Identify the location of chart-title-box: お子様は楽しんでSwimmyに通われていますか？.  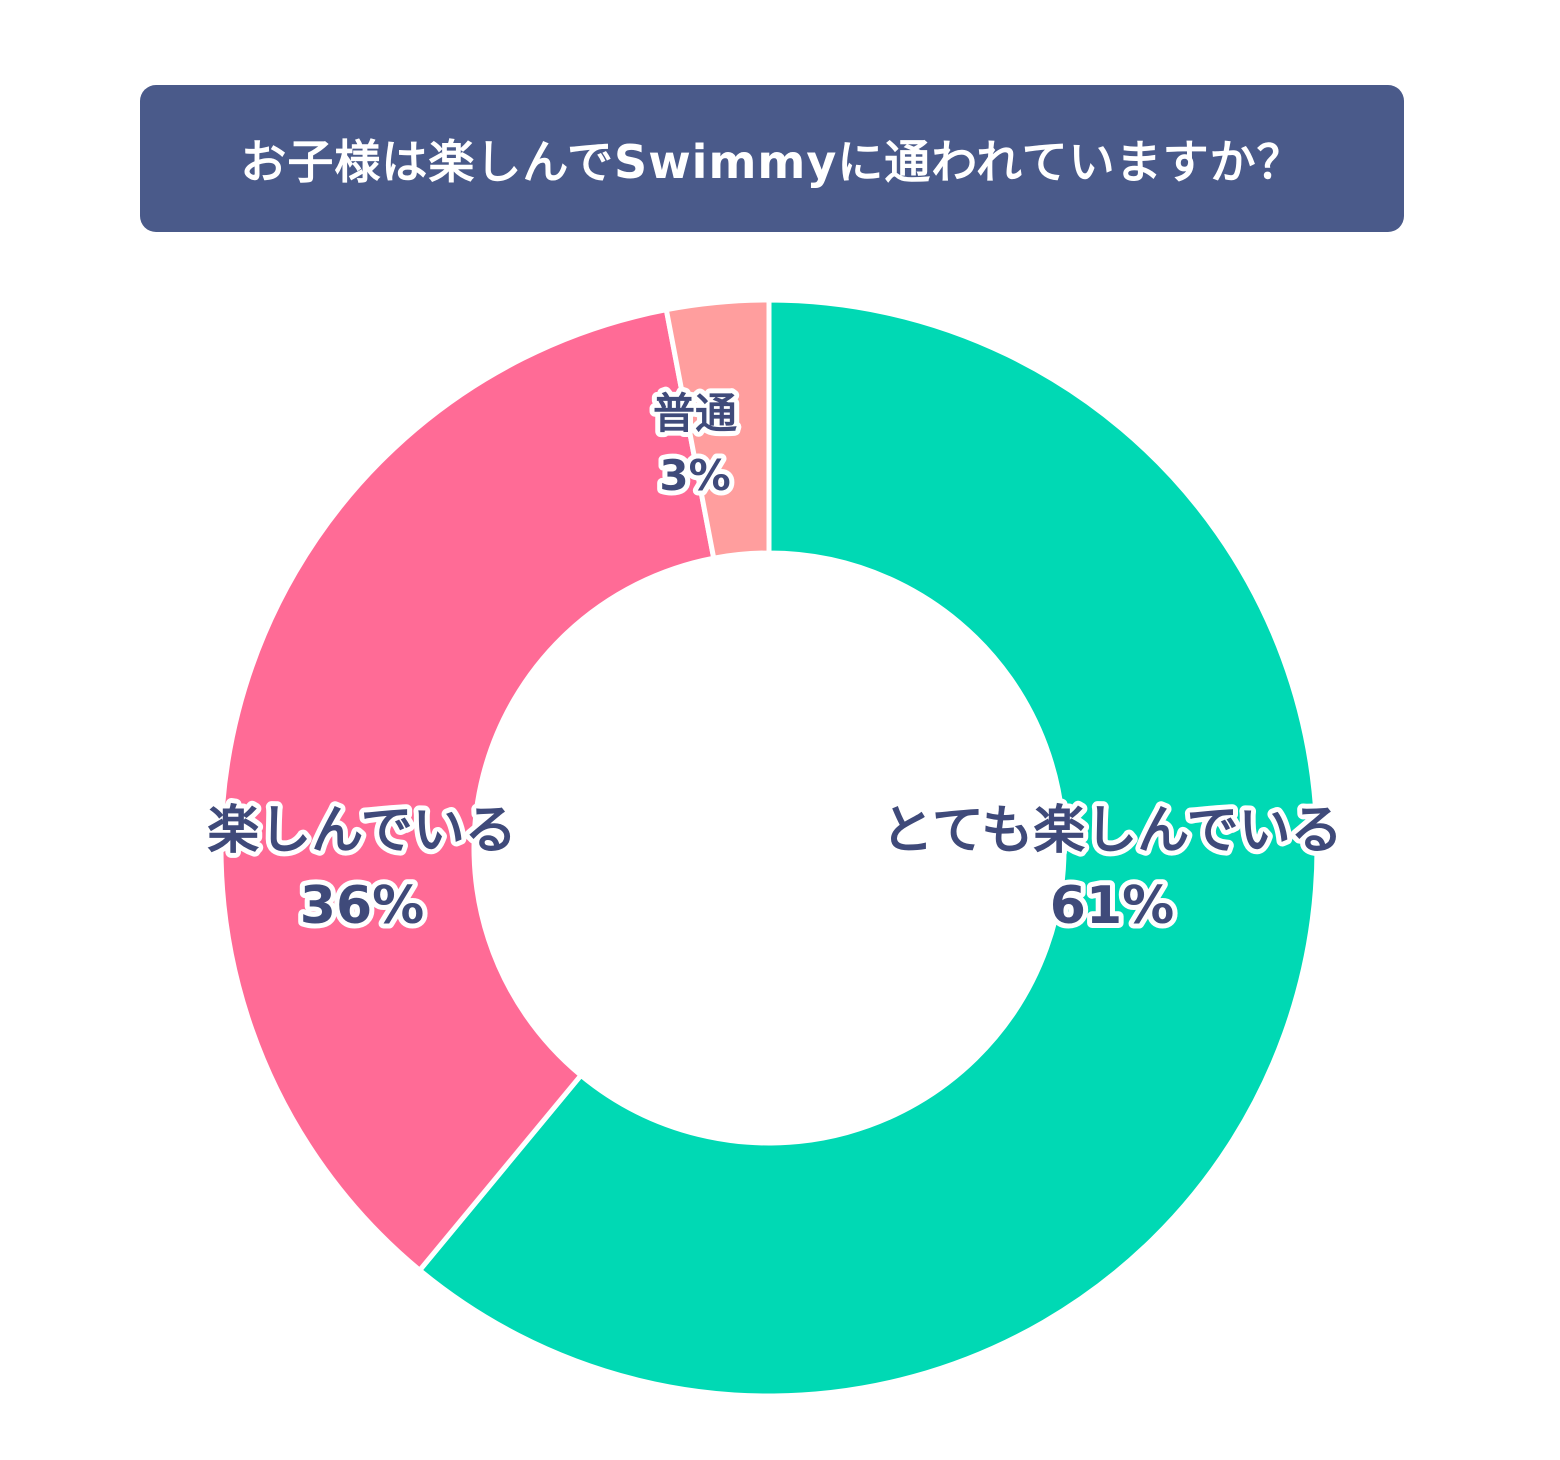
(772, 158).